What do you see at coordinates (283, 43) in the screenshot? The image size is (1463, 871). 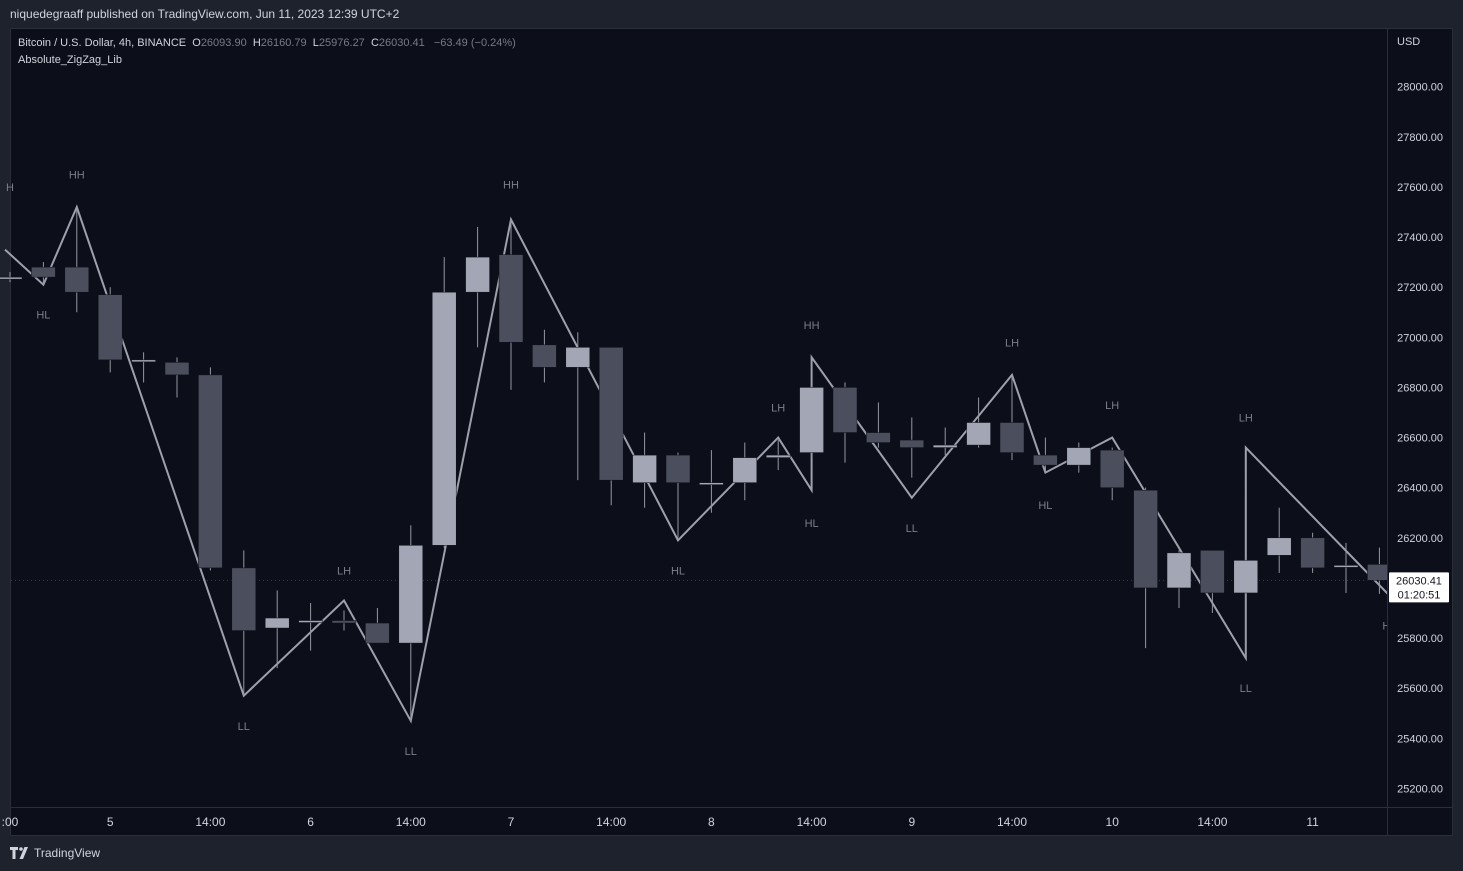 I see `high-value: 26160.79` at bounding box center [283, 43].